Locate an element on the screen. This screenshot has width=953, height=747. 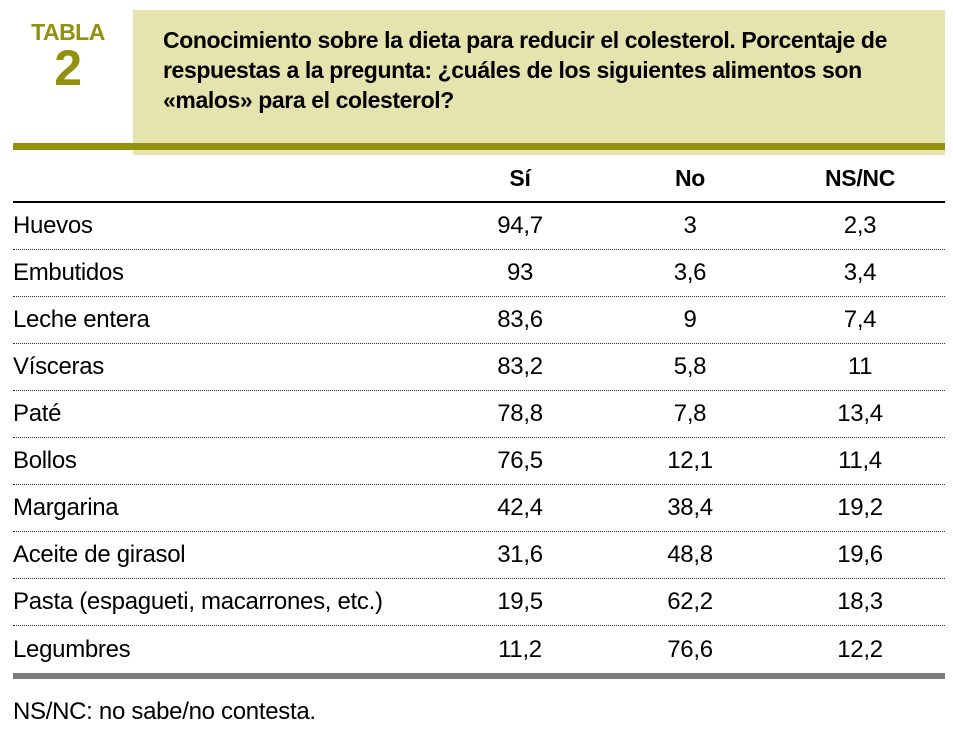
table-row: Bollos 76,5 12,1 11,4 is located at coordinates (479, 461).